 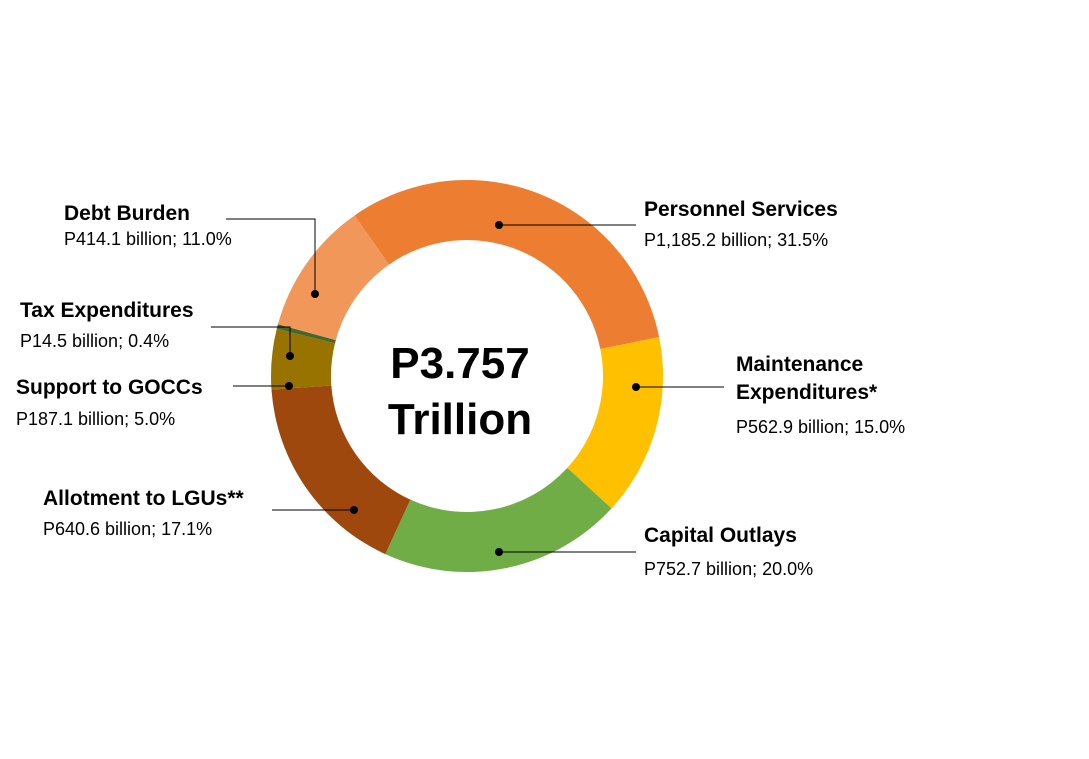 What do you see at coordinates (271, 256) in the screenshot?
I see `leader-line-debt-burden` at bounding box center [271, 256].